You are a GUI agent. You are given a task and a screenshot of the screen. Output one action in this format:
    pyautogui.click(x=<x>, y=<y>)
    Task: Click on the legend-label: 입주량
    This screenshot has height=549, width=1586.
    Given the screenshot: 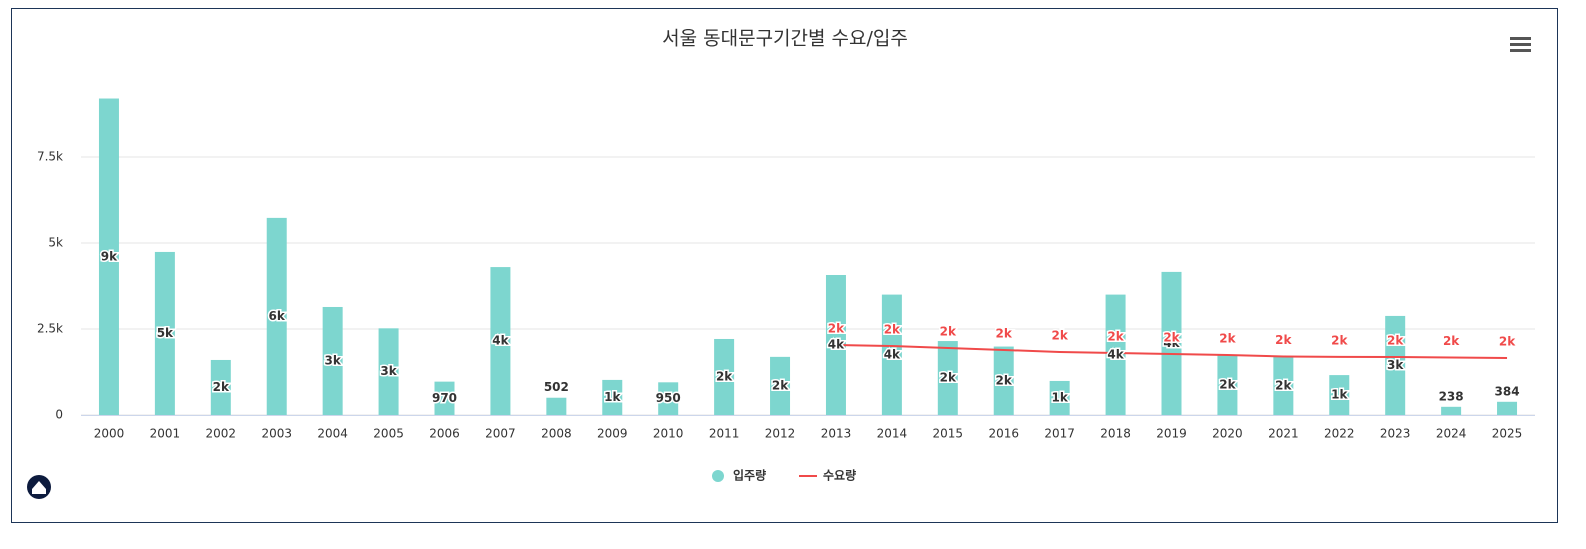 What is the action you would take?
    pyautogui.click(x=749, y=476)
    